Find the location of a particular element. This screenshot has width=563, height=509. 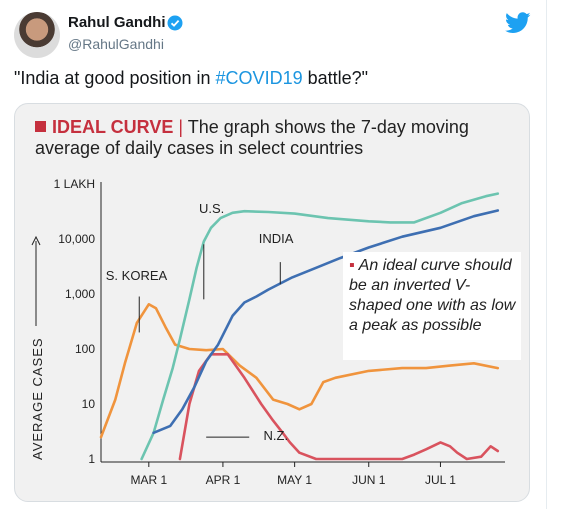

chart-title: IDEAL CURVE is located at coordinates (113, 127).